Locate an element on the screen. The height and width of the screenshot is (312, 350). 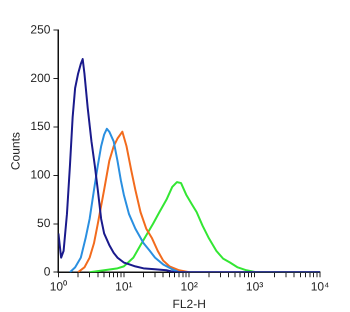
y-tick-label: 250 is located at coordinates (40, 29).